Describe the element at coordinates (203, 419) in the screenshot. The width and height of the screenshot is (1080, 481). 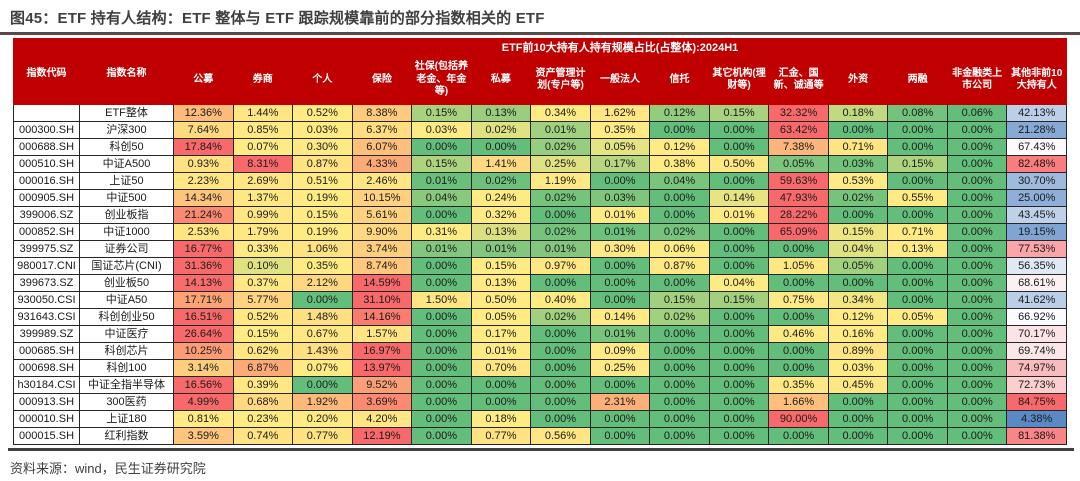
I see `value-cell: 0.81%` at that location.